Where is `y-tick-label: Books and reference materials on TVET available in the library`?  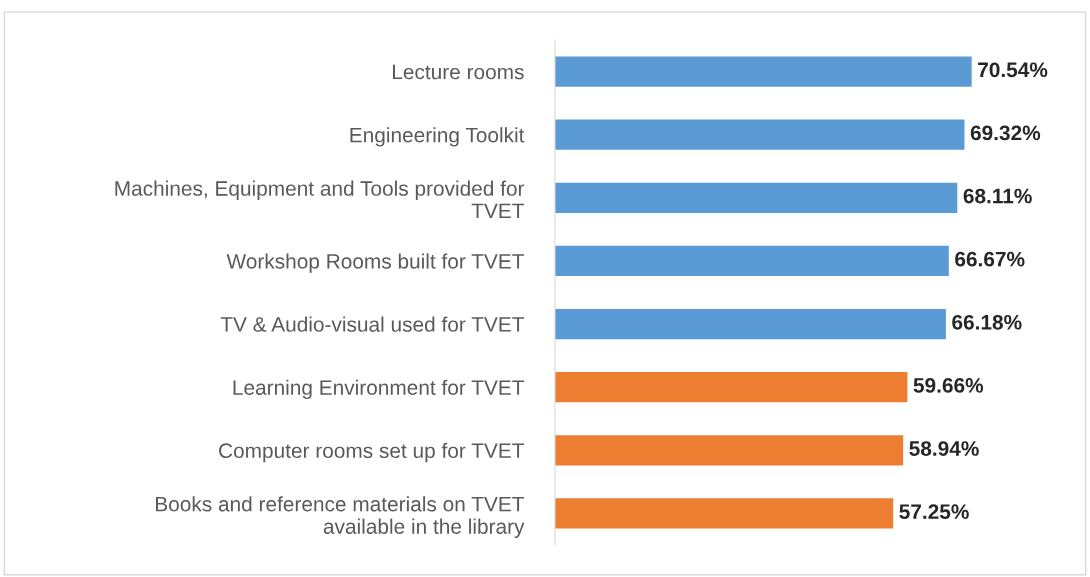 y-tick-label: Books and reference materials on TVET available in the library is located at coordinates (340, 517).